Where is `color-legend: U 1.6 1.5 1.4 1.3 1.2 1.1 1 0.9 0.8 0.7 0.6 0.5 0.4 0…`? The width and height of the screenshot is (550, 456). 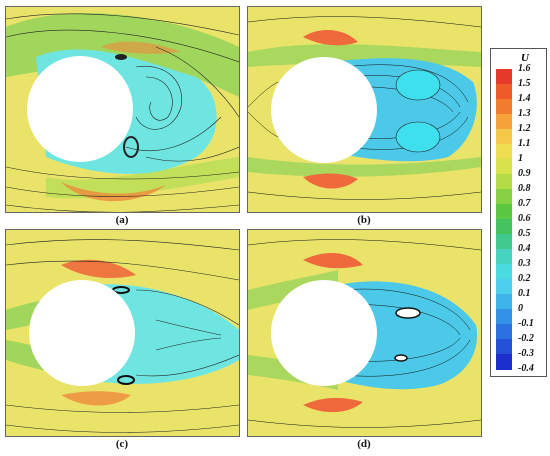
color-legend: U 1.6 1.5 1.4 1.3 1.2 1.1 1 0.9 0.8 0.7 0.6 0.5 0.4 0… is located at coordinates (518, 212).